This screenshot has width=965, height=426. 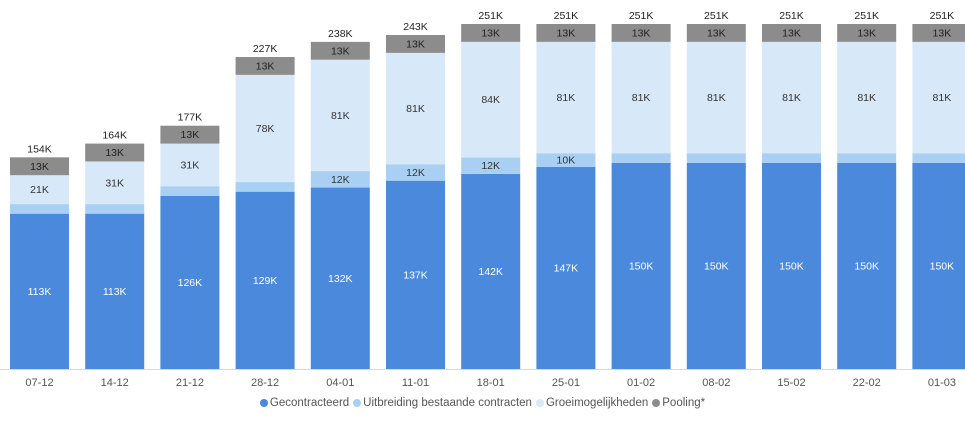 I want to click on x-tick-label: 08-02, so click(x=716, y=383).